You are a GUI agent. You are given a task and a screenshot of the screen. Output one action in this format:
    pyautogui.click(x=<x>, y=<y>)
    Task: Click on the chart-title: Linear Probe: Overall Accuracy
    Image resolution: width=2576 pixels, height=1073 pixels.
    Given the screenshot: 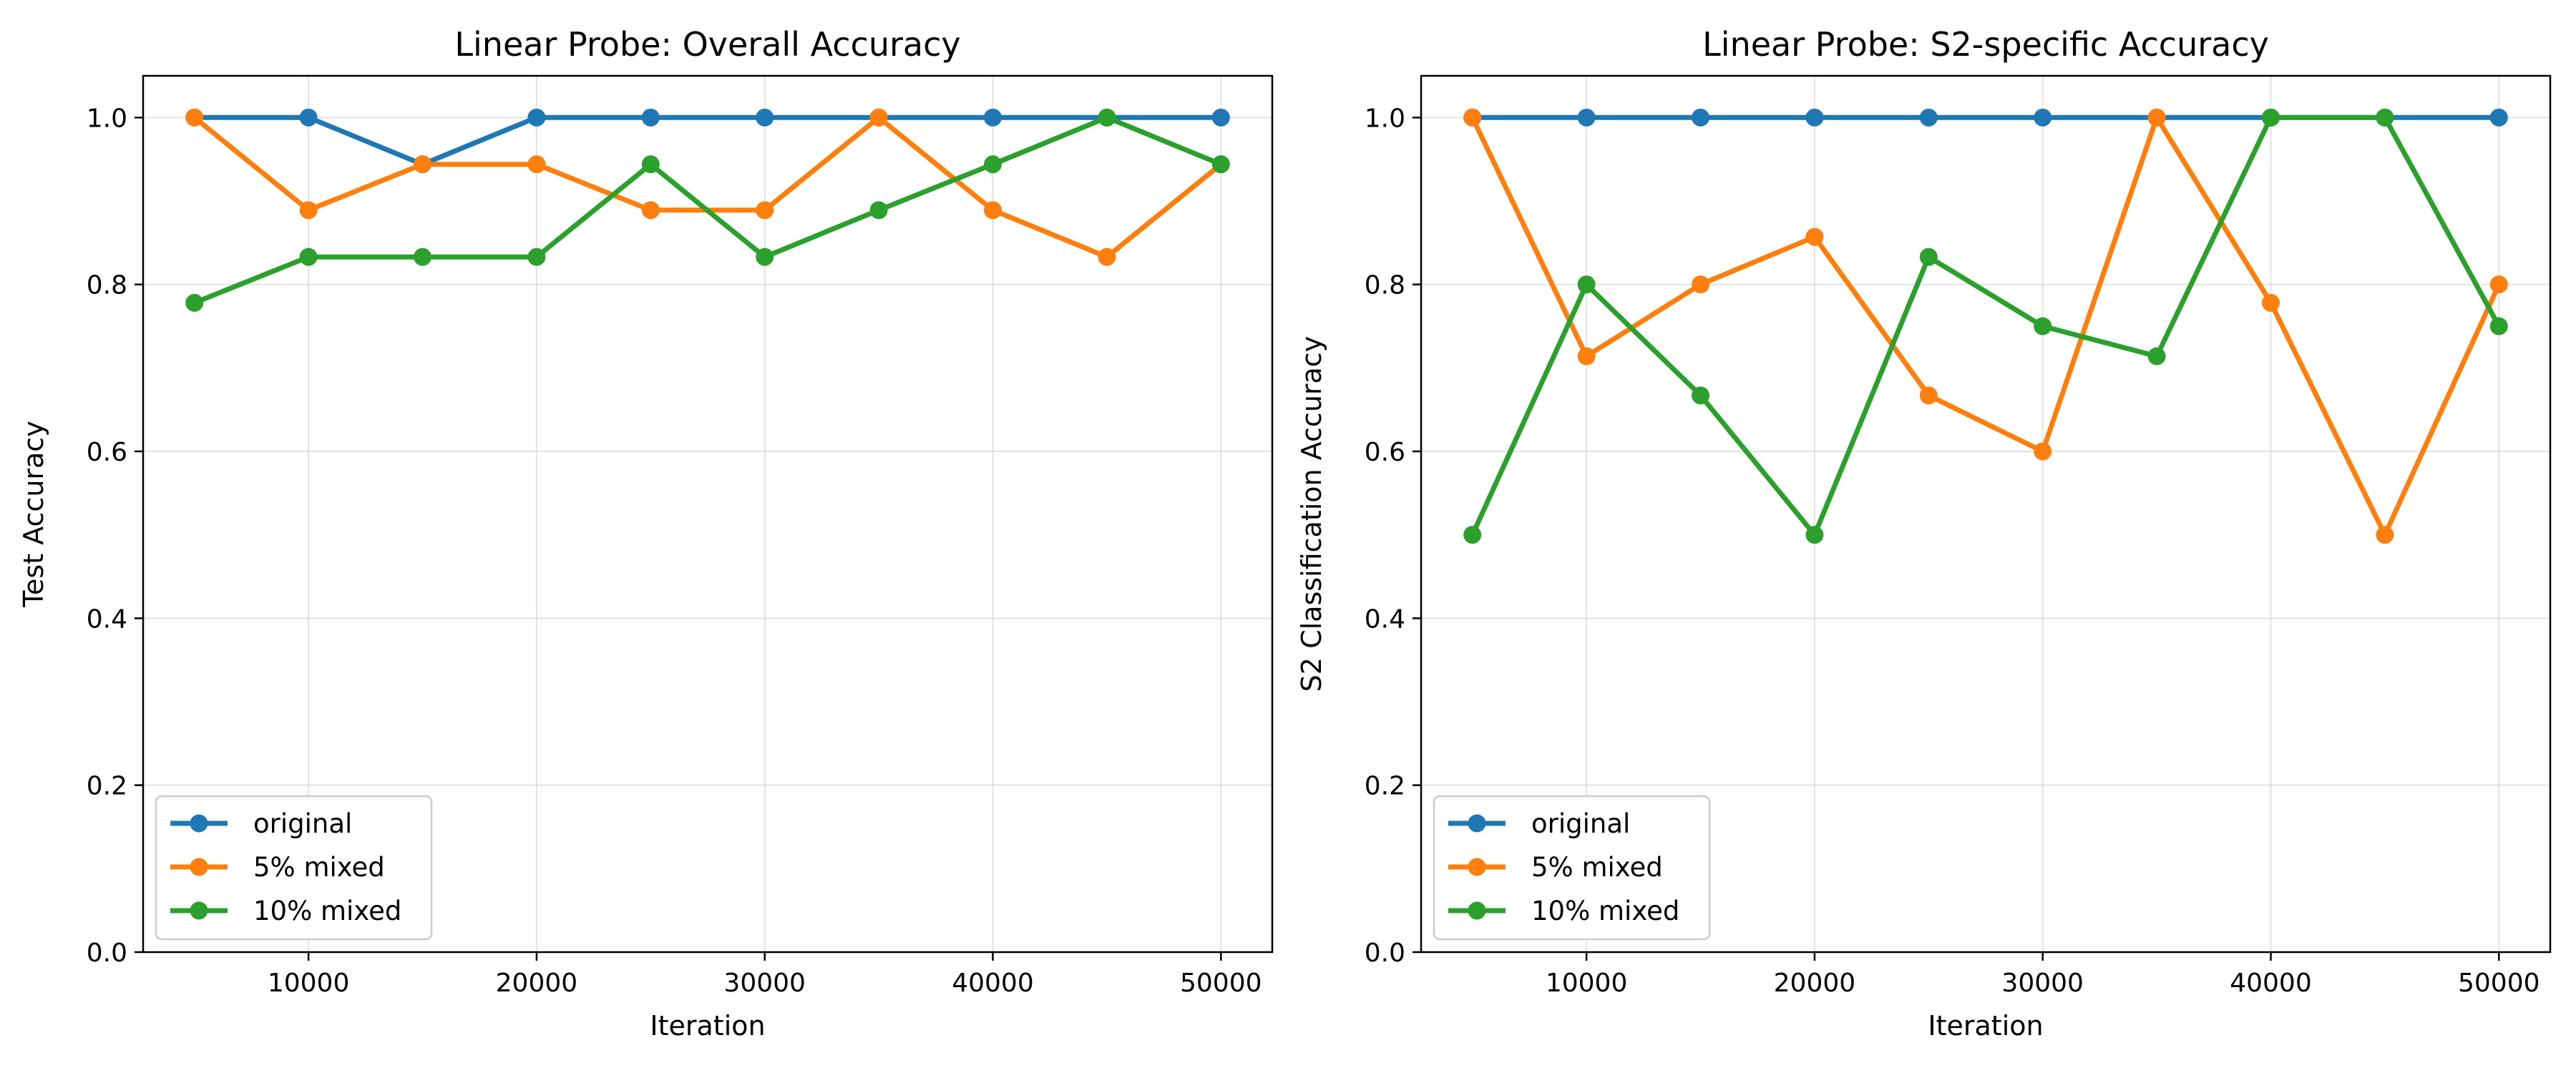 What is the action you would take?
    pyautogui.click(x=707, y=44)
    